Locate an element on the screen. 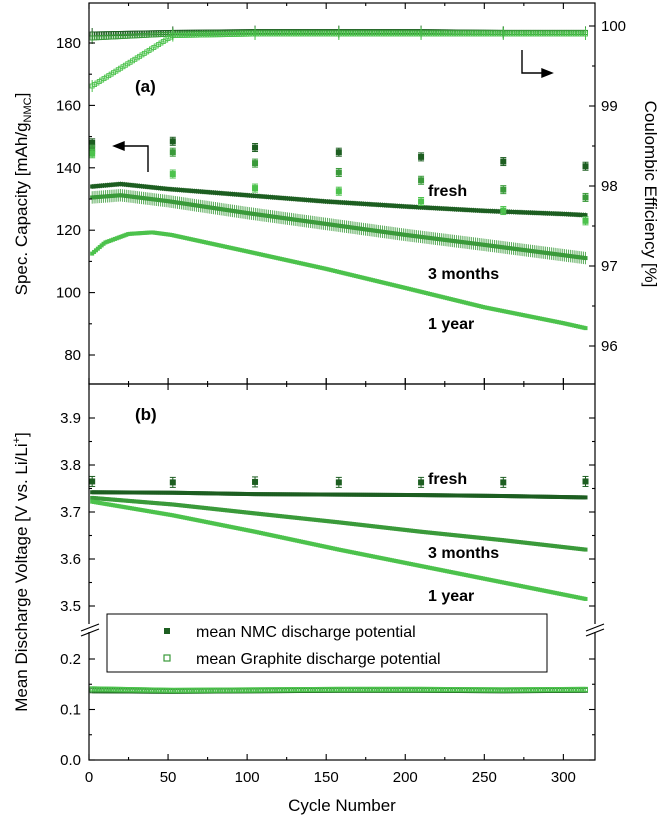 Image resolution: width=658 pixels, height=819 pixels. panel-a-label: (a) is located at coordinates (145, 86).